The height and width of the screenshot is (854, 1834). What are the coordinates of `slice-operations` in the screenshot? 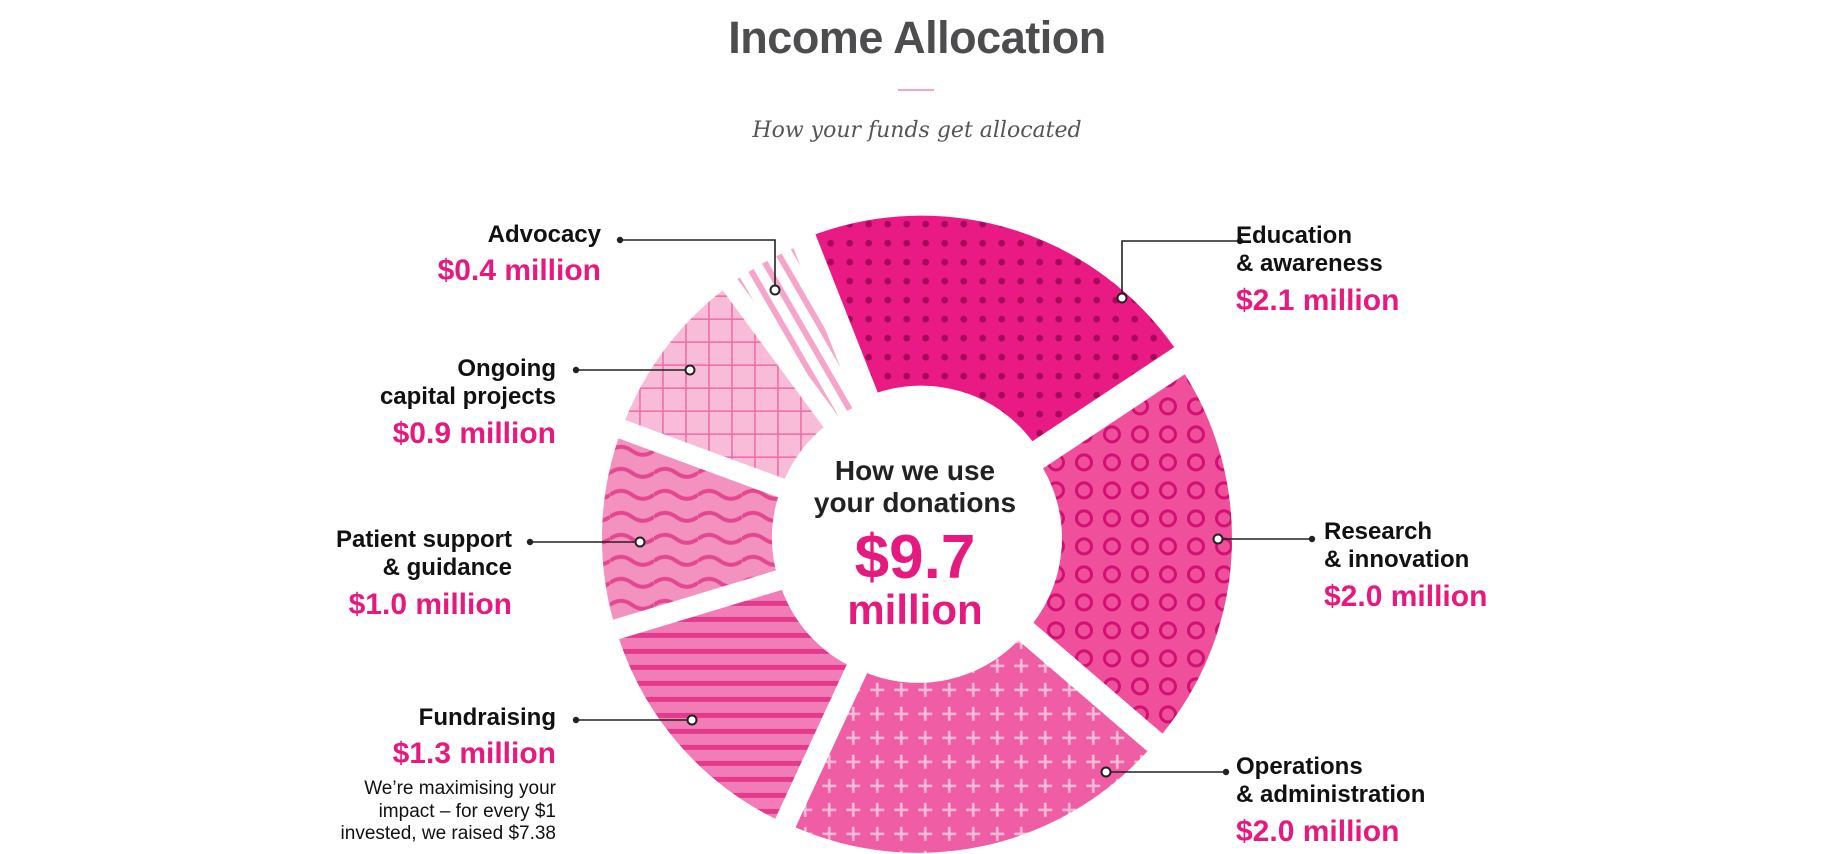 It's located at (971, 745).